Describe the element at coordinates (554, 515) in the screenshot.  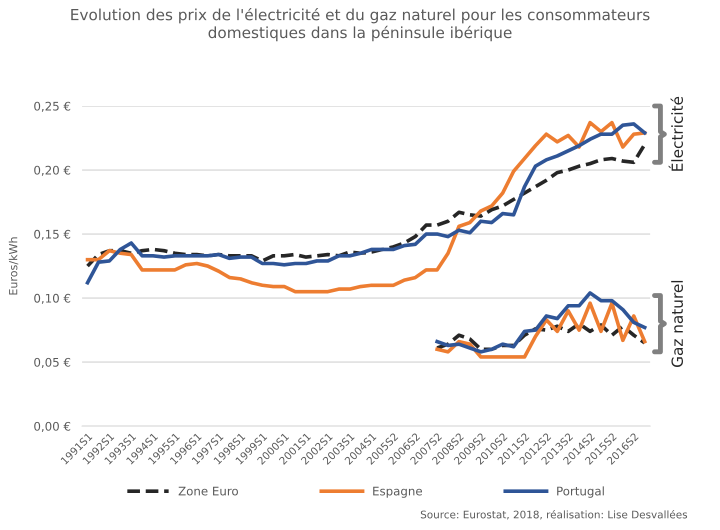
I see `source-note: Source: Eurostat, 2018, réalisation: Lise Desvallées` at that location.